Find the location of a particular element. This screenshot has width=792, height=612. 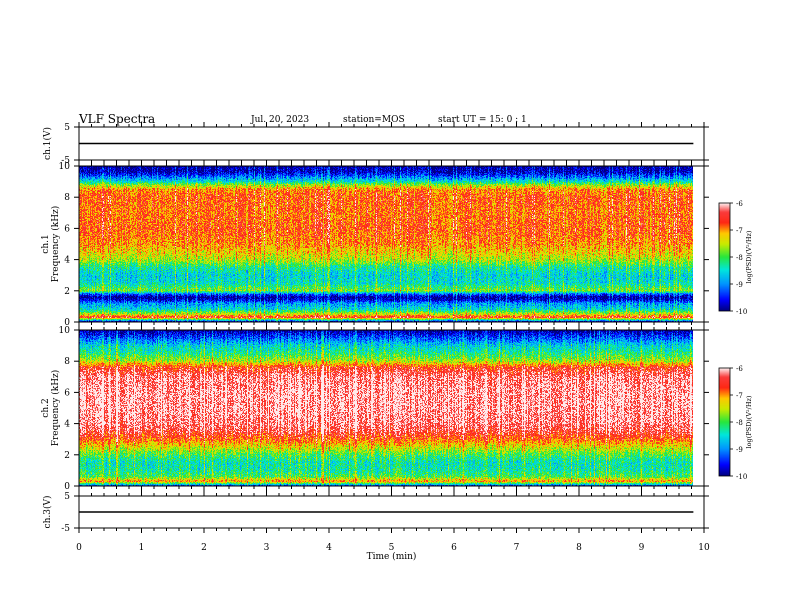

y-axis-title: ch.1(V) is located at coordinates (47, 143).